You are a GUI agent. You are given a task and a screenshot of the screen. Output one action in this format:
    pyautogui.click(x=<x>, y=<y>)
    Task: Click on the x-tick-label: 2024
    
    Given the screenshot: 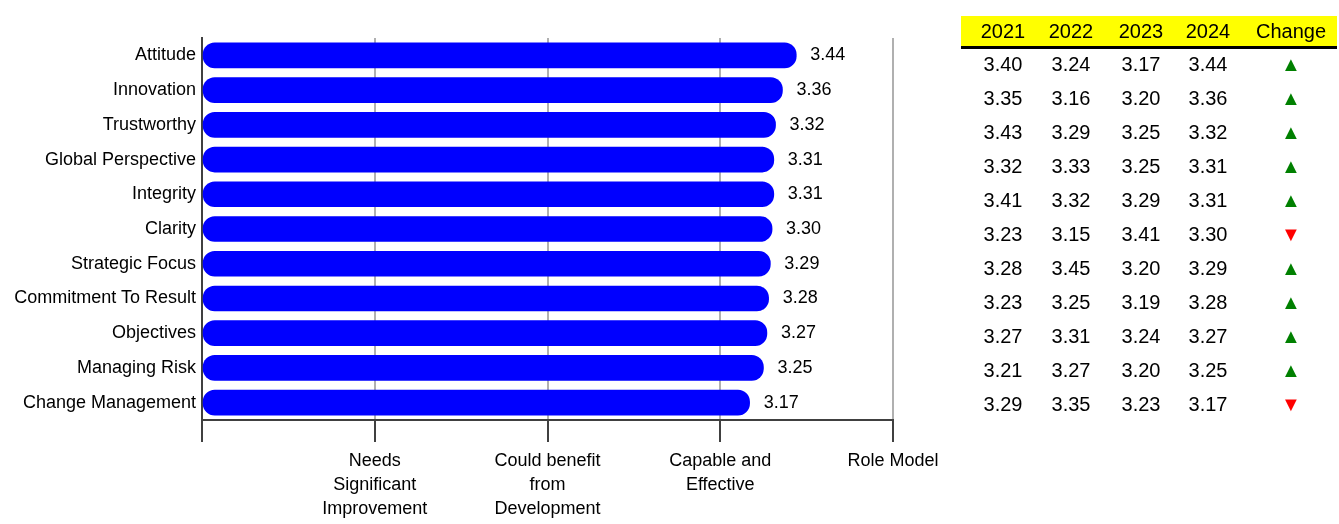 What is the action you would take?
    pyautogui.click(x=1208, y=31)
    